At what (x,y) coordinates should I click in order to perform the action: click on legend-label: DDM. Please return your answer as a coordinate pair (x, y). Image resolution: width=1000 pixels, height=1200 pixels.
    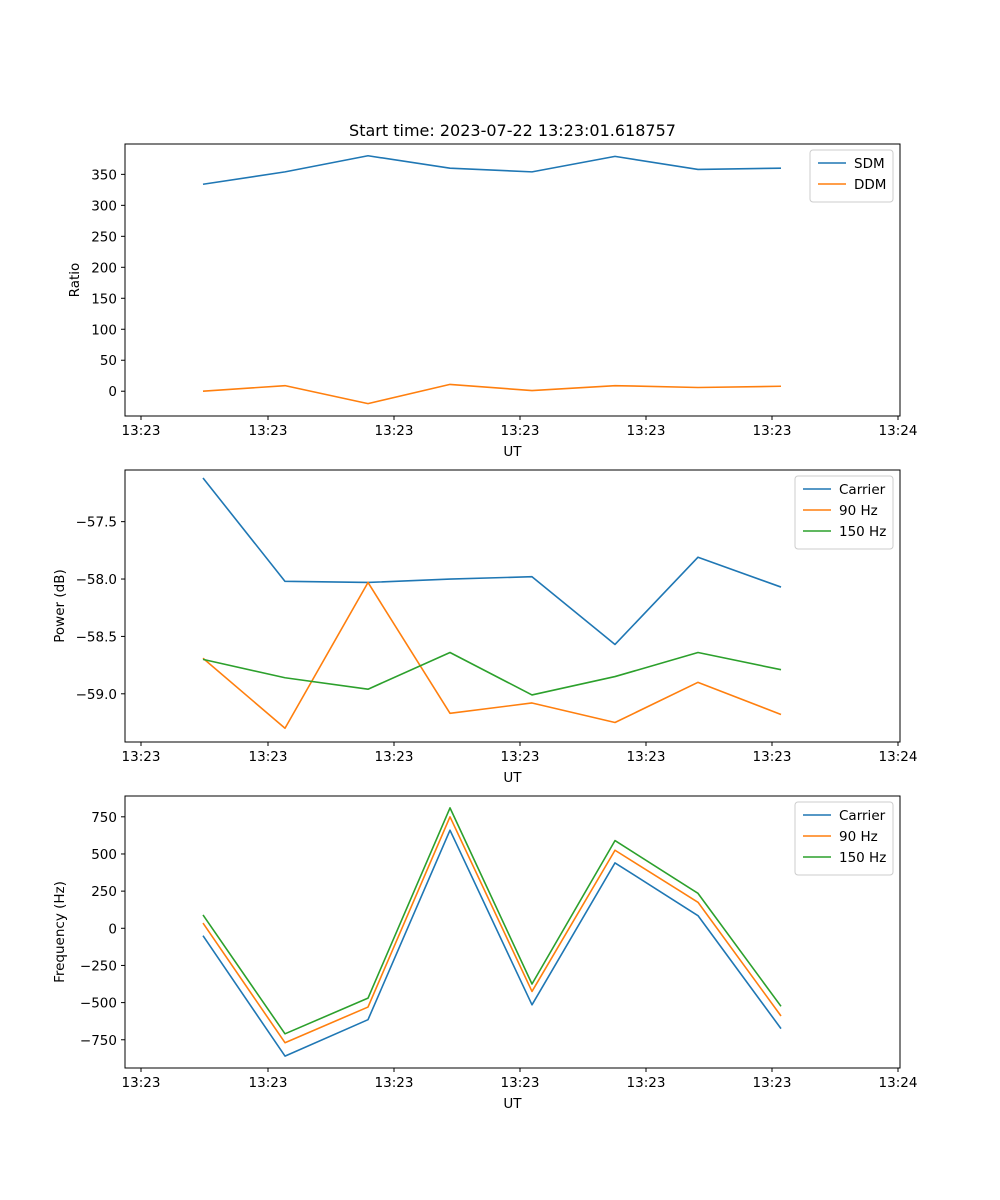
    Looking at the image, I should click on (870, 185).